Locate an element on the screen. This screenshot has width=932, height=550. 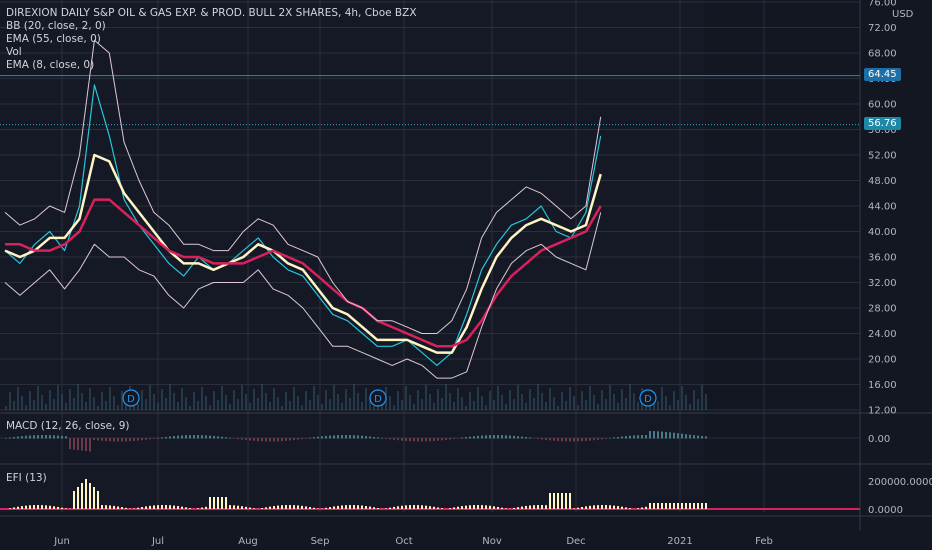
efi-title: EFI (13) is located at coordinates (26, 478).